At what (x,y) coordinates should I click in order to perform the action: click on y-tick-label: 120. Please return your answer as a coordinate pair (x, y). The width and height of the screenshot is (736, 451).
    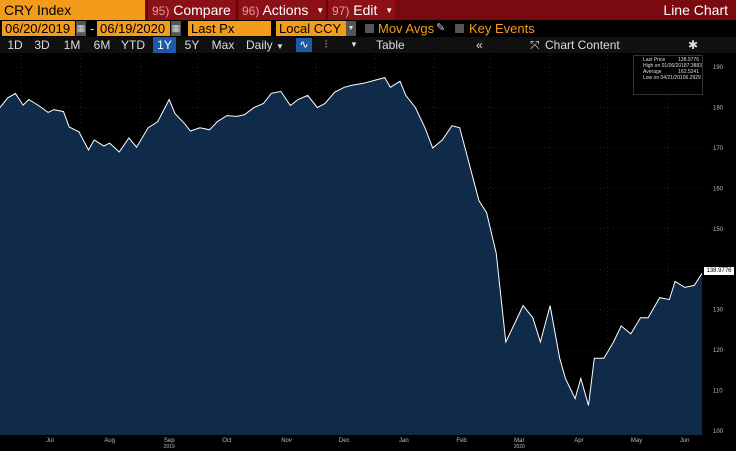
    Looking at the image, I should click on (718, 351).